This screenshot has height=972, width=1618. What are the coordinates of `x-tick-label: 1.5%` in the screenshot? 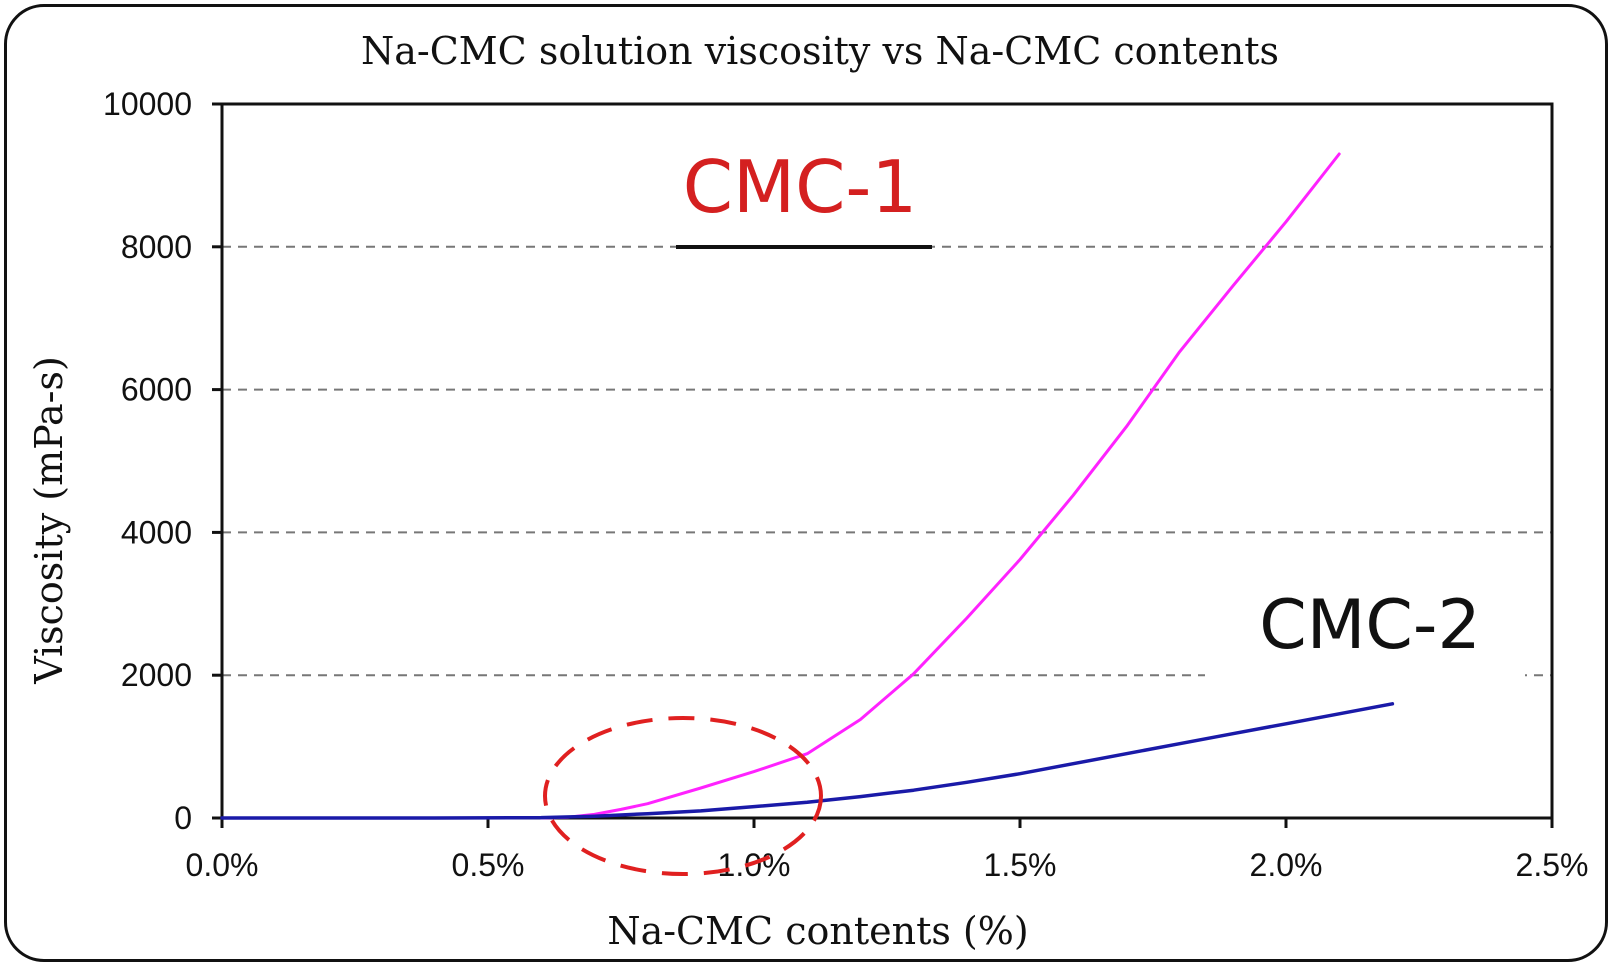 It's located at (1020, 865).